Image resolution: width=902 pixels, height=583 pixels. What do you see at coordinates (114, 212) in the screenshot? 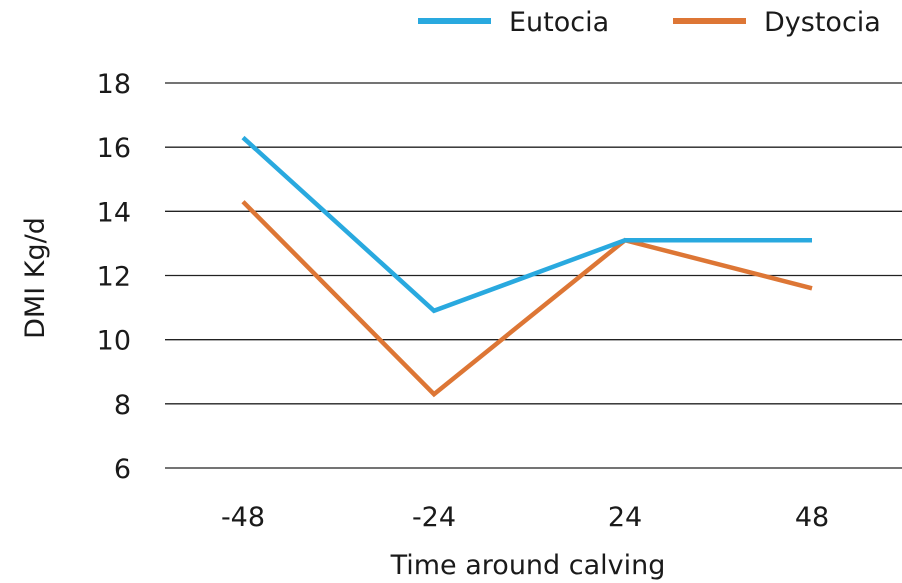
I see `y-tick-label: 14` at bounding box center [114, 212].